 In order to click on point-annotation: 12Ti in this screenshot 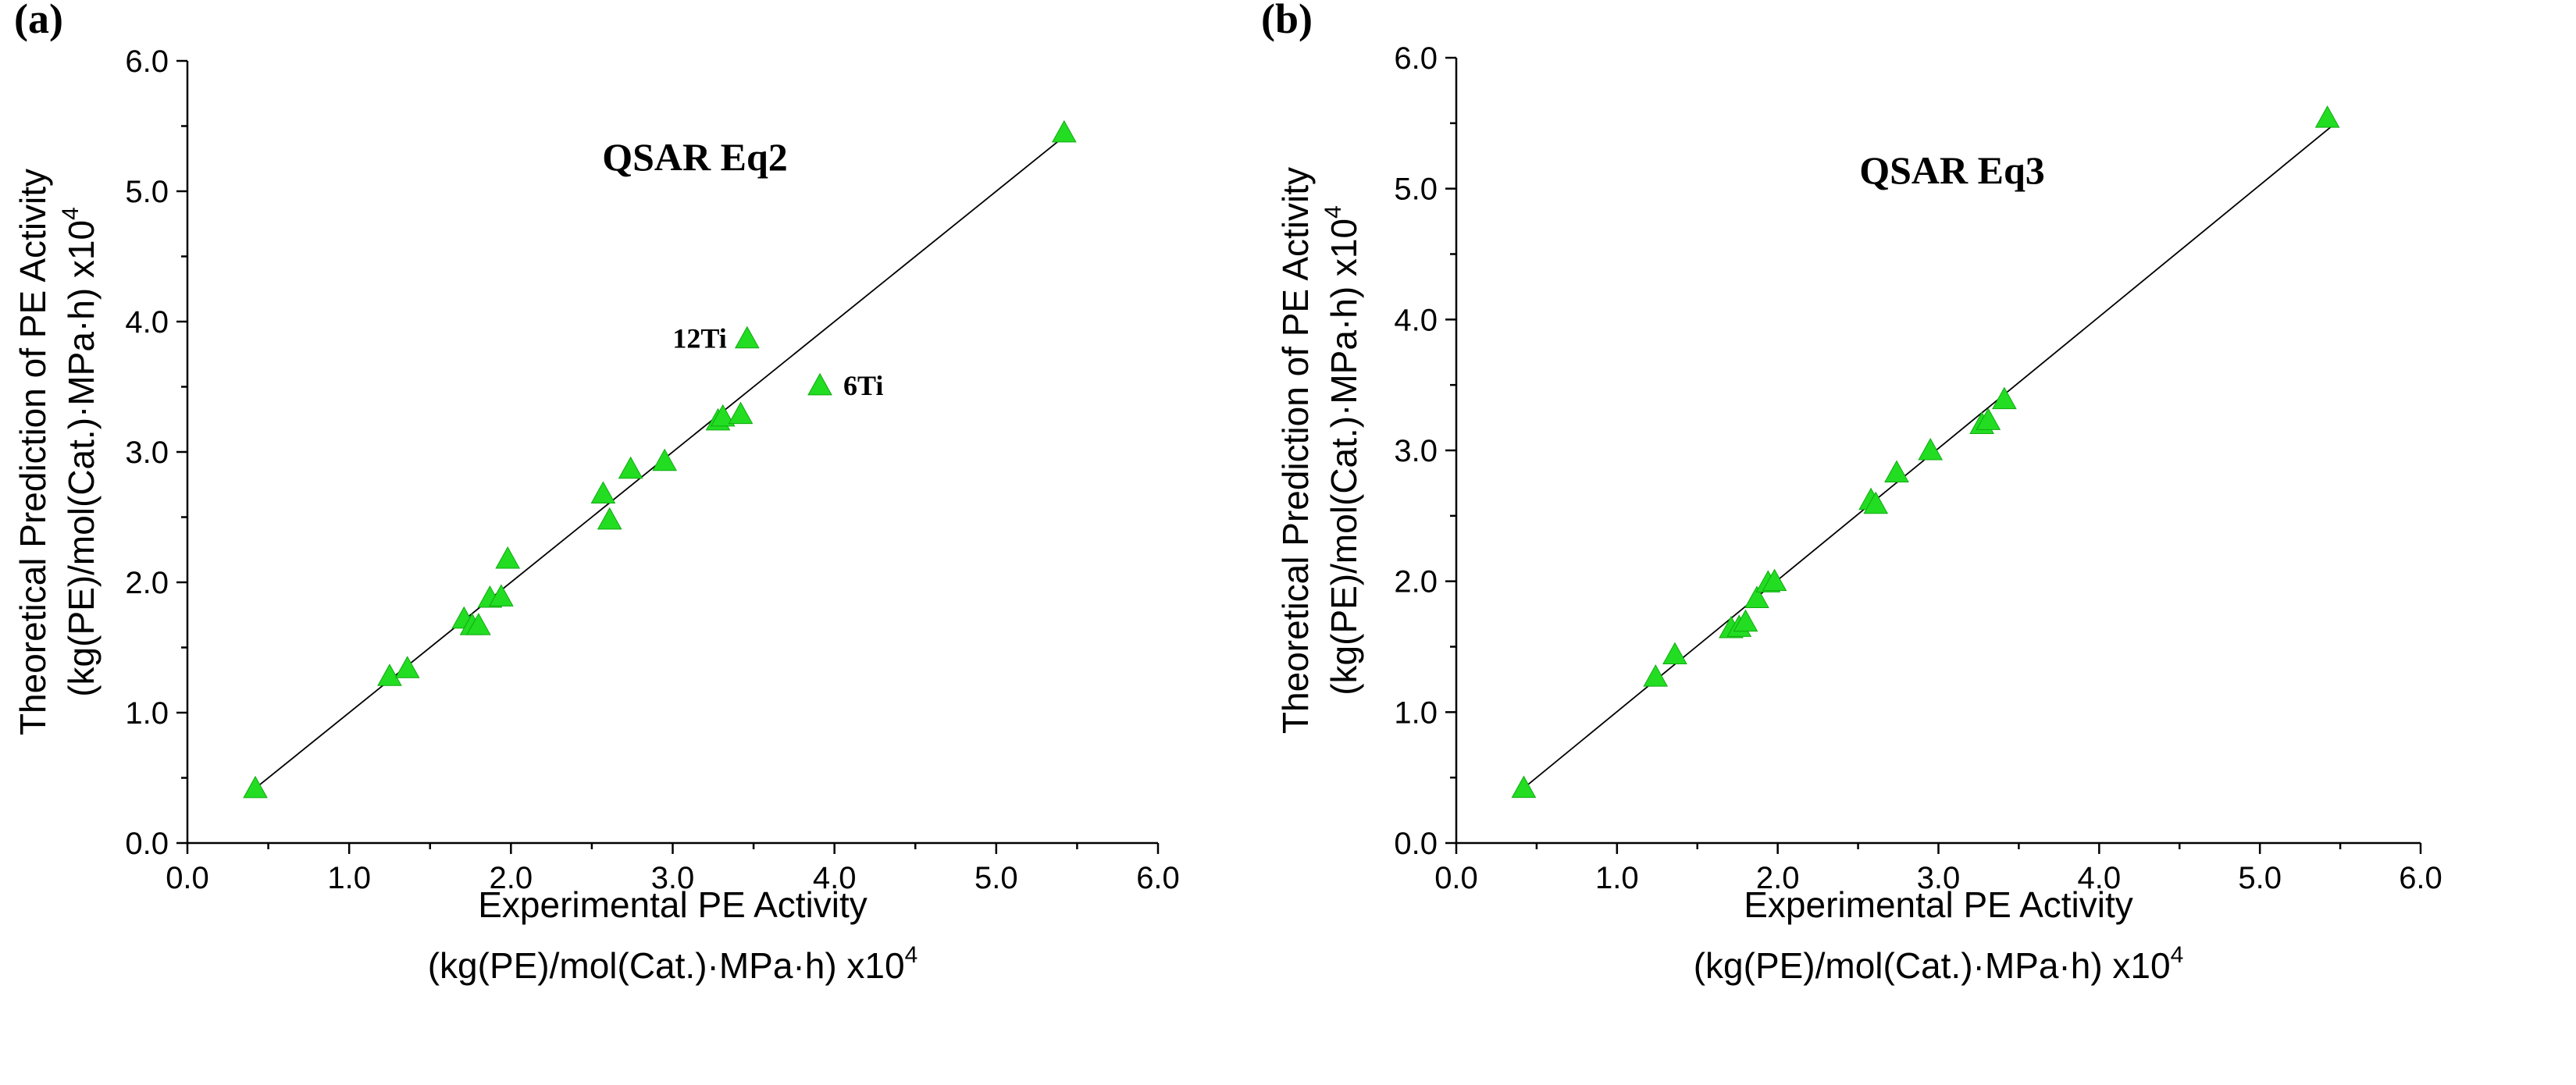, I will do `click(699, 338)`.